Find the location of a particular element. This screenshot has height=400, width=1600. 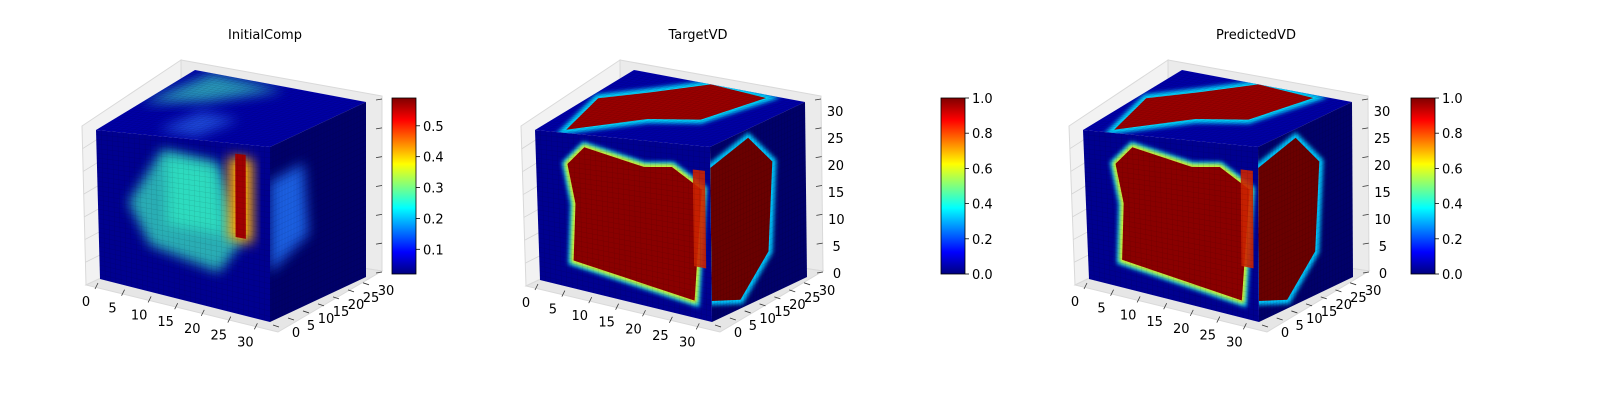

right-field is located at coordinates (1291, 219).